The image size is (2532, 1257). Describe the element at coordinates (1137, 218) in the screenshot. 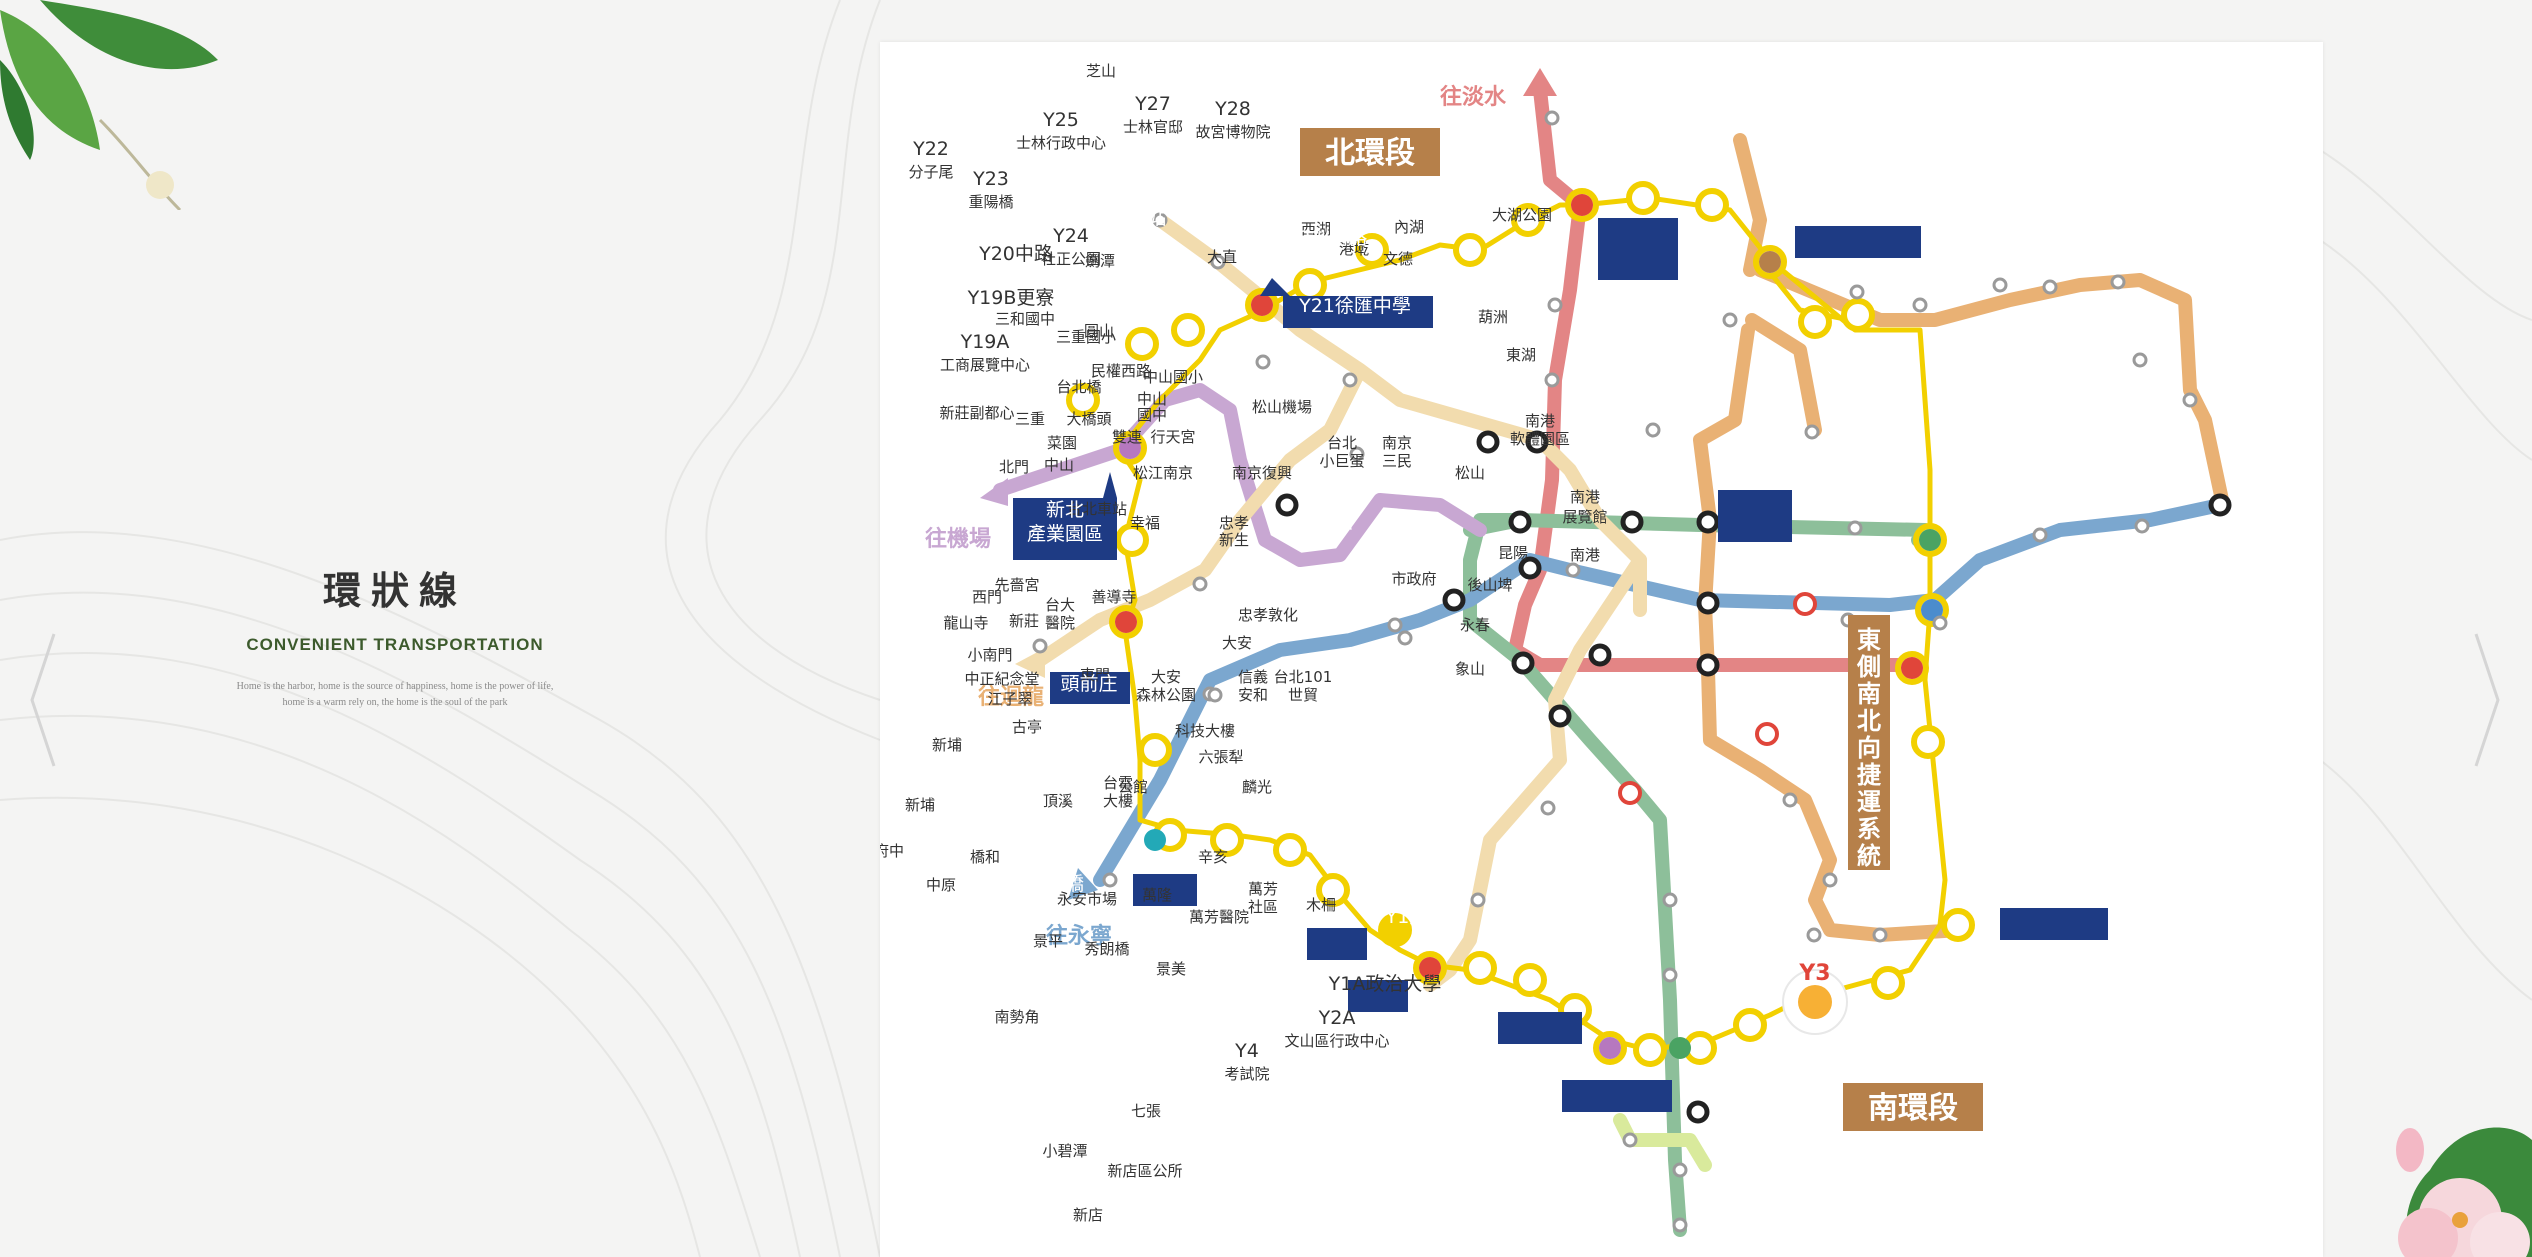

I see `station-badge-label: 士林站` at that location.